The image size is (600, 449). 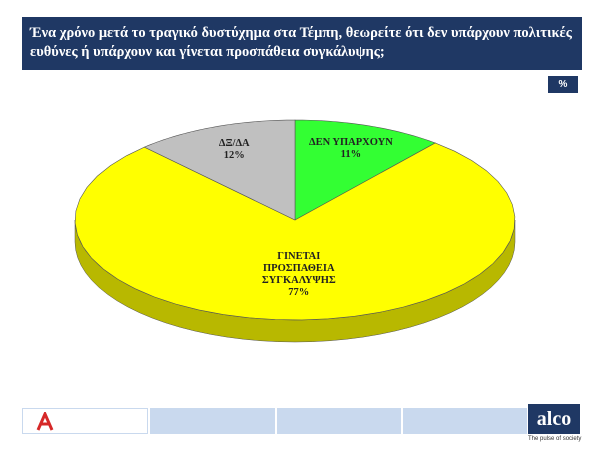 I want to click on tagline: The pulse of society, so click(x=555, y=439).